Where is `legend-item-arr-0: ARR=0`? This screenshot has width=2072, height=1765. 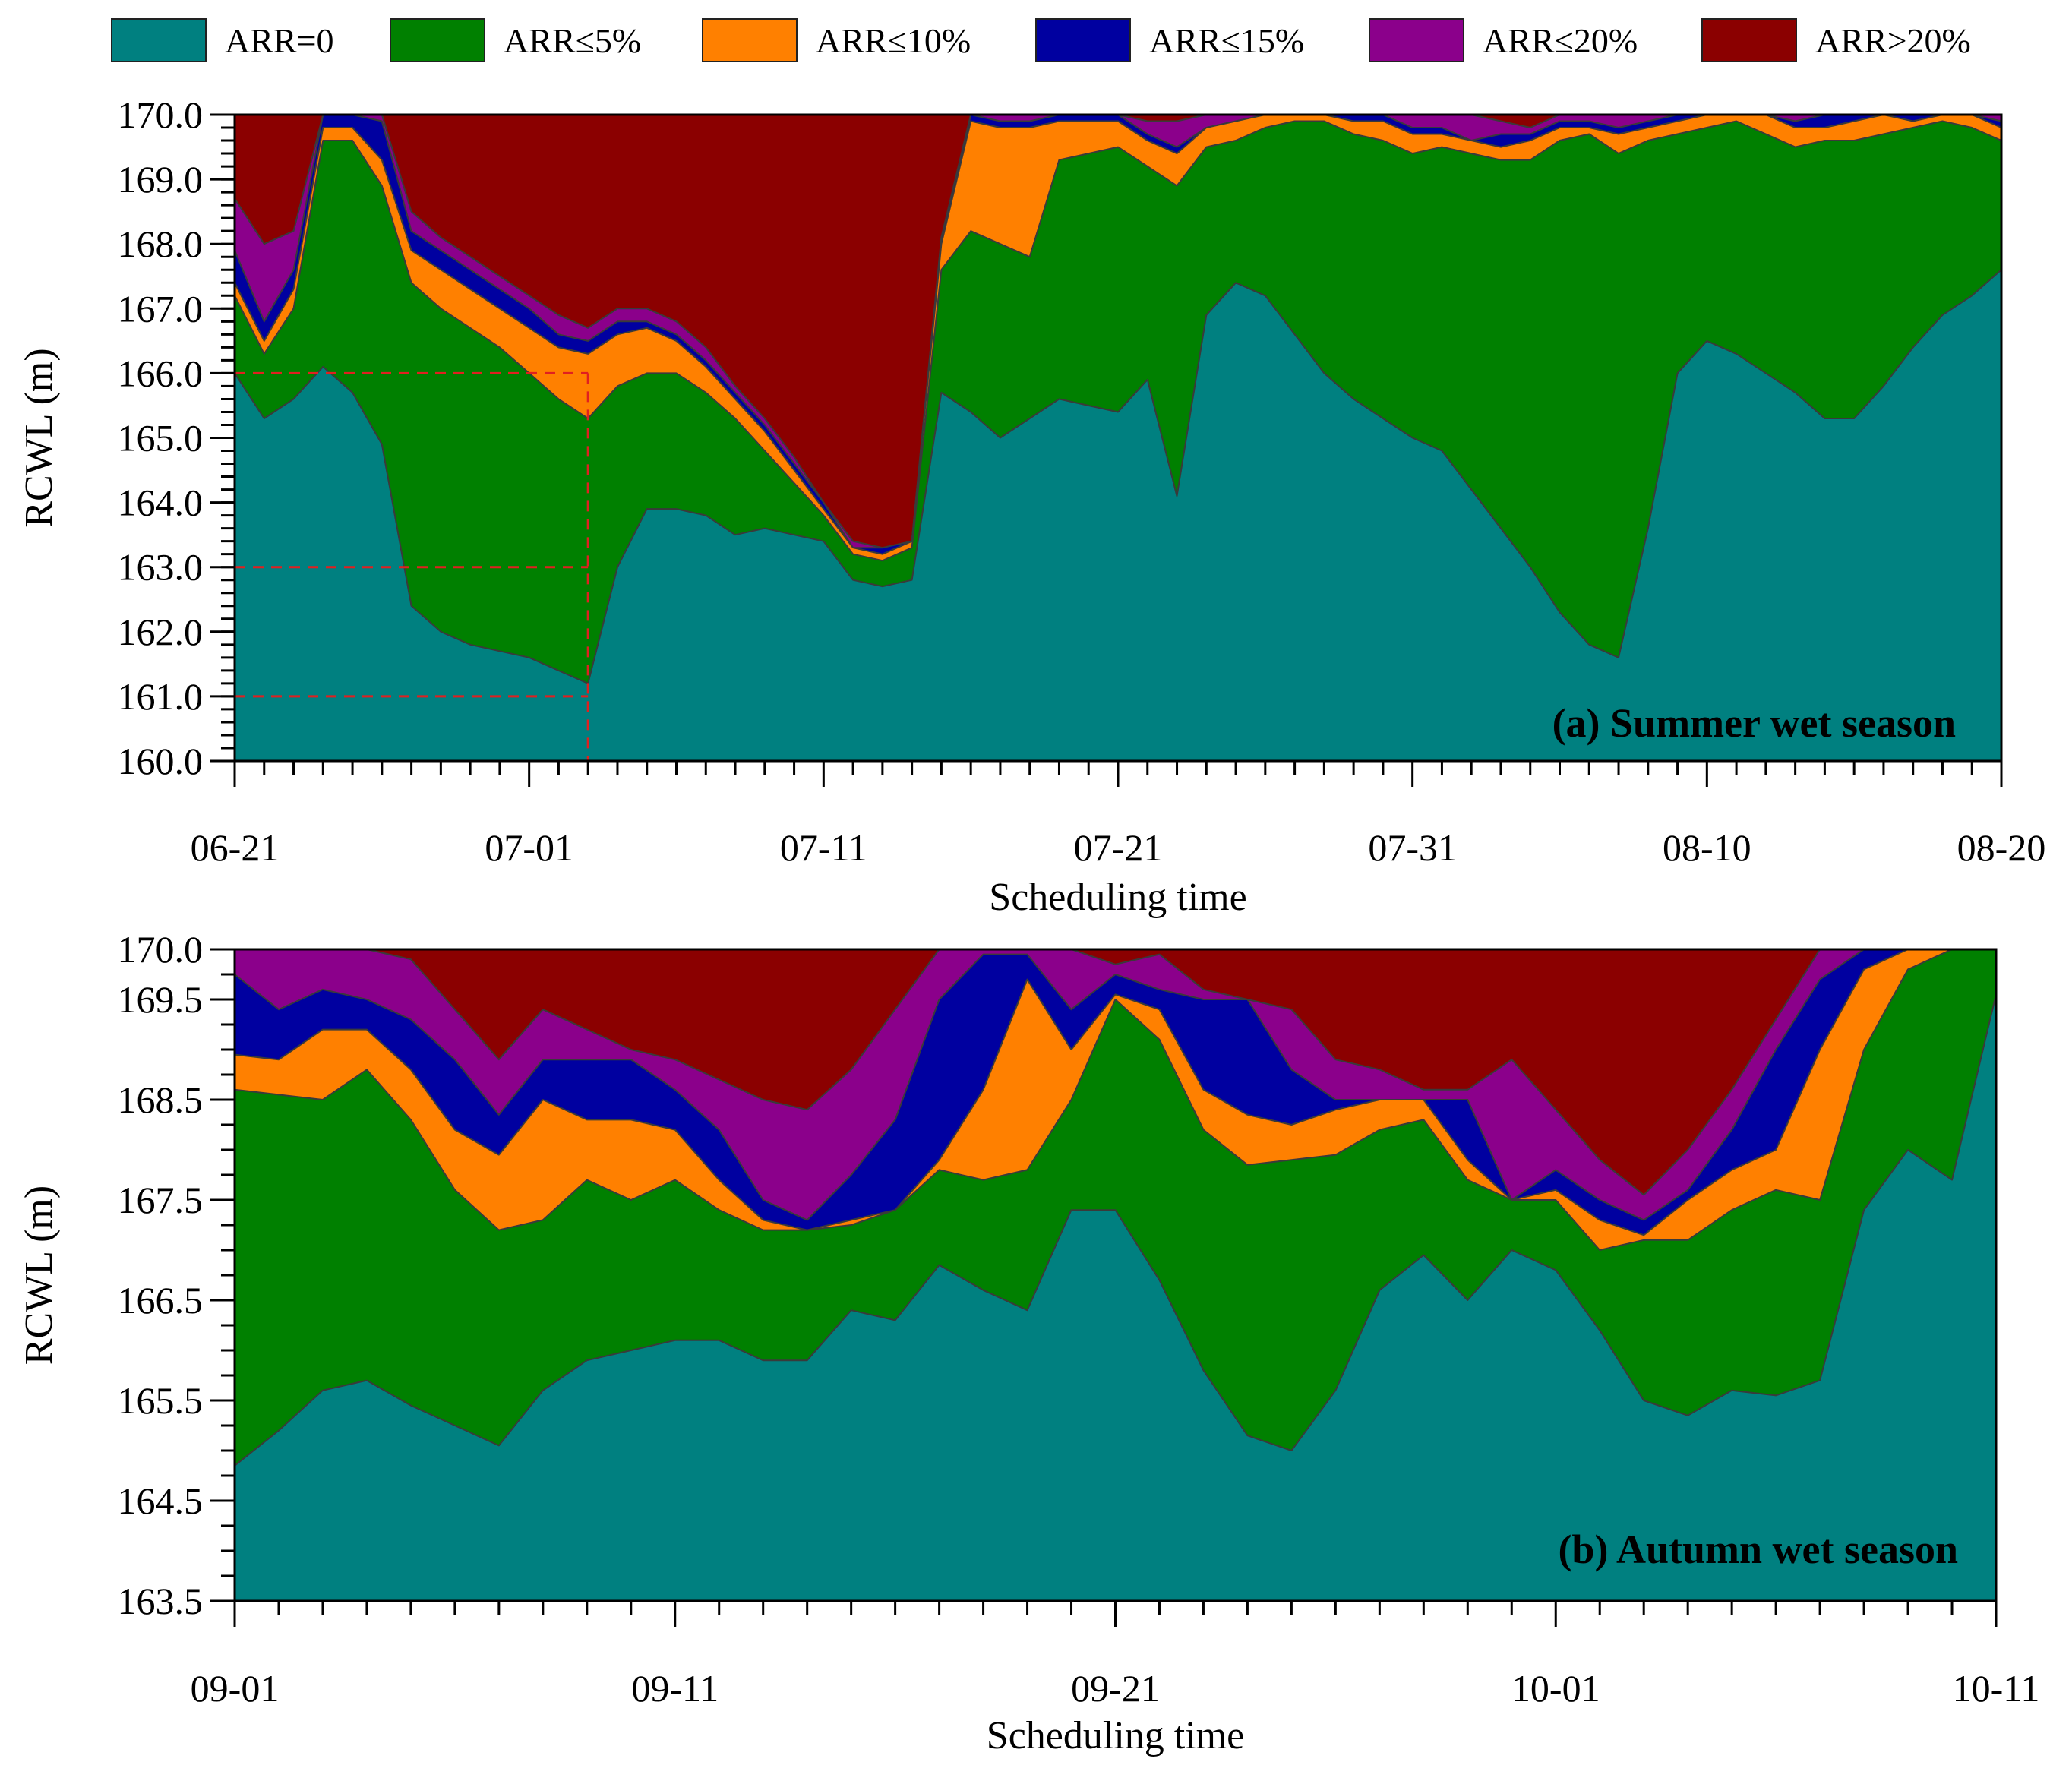 legend-item-arr-0: ARR=0 is located at coordinates (222, 40).